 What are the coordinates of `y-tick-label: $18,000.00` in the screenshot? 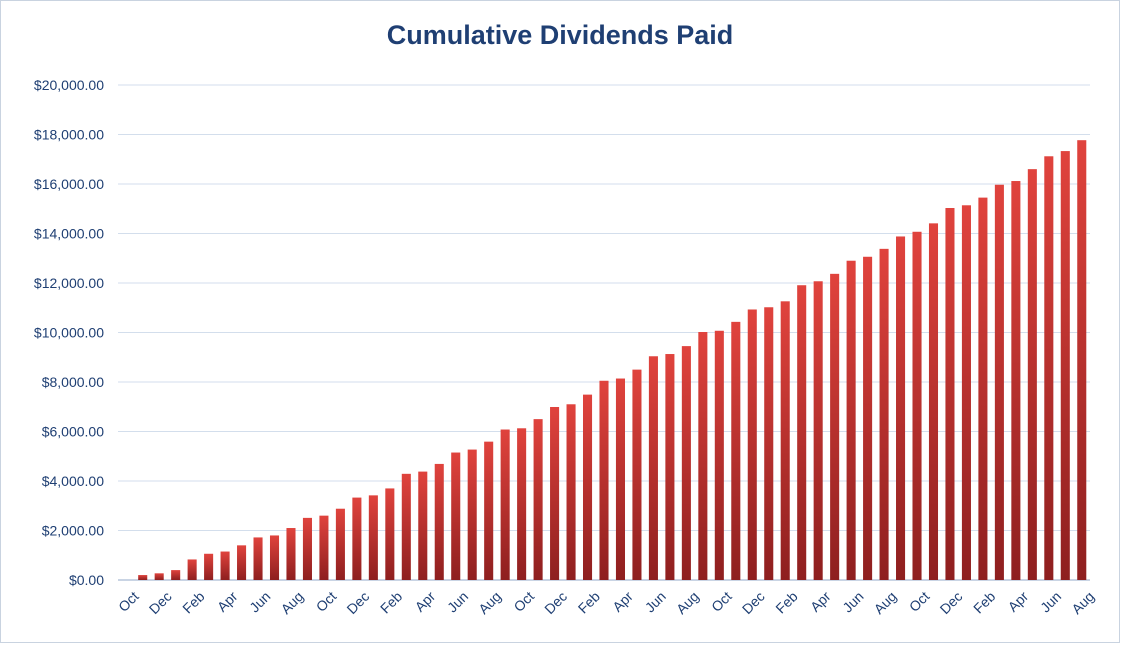 It's located at (69, 135).